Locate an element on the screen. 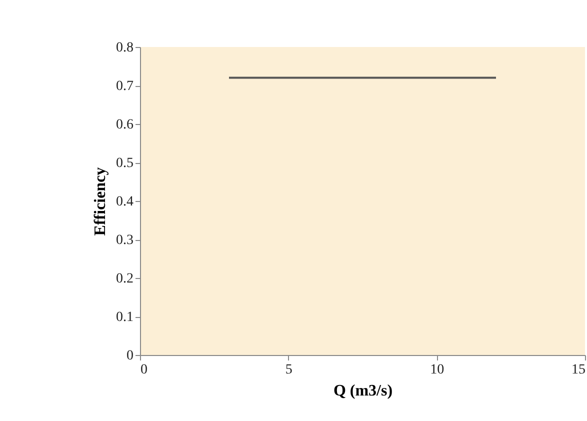 This screenshot has width=587, height=421. x-axis-title: Q (m3/s) is located at coordinates (363, 391).